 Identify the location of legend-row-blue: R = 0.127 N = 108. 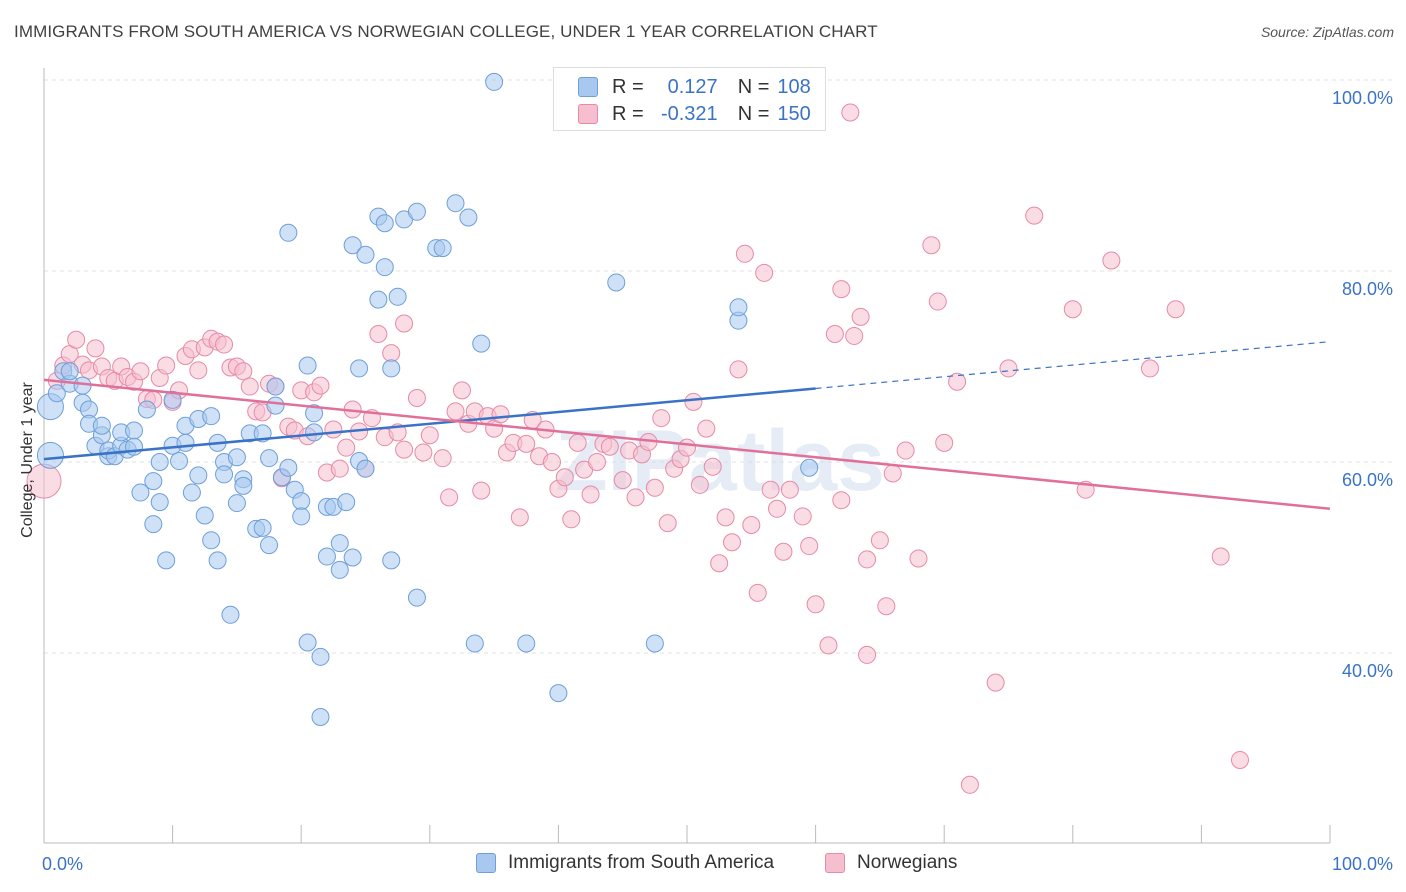
(694, 87).